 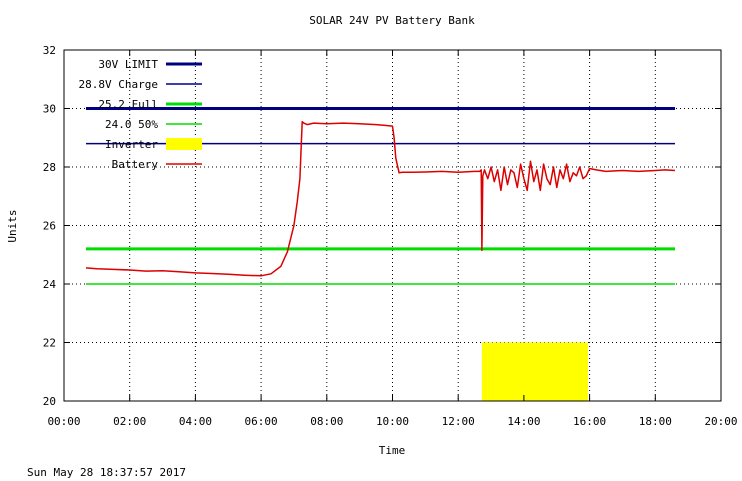 I want to click on x-tick-label: 08:00, so click(x=326, y=421).